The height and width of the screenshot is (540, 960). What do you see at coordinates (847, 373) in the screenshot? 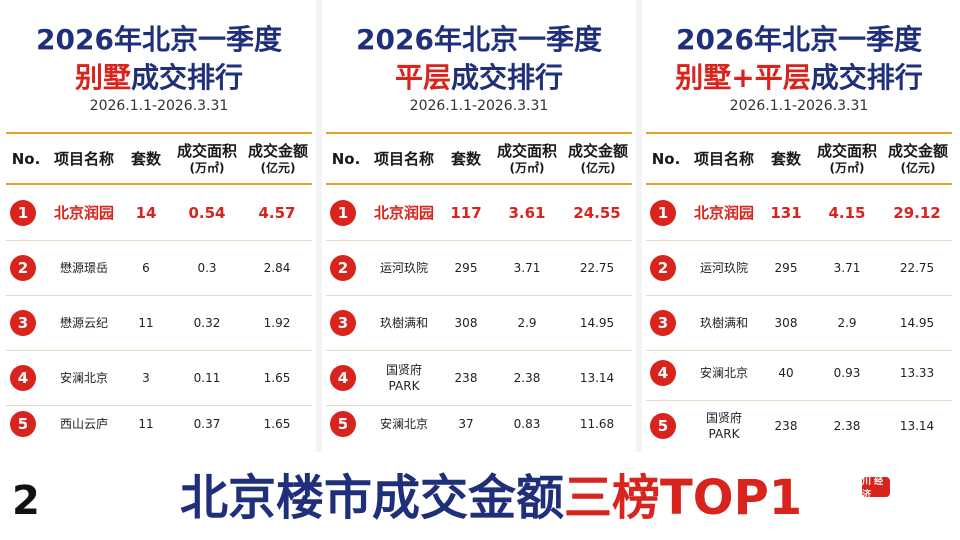
I see `area-value: 0.93` at bounding box center [847, 373].